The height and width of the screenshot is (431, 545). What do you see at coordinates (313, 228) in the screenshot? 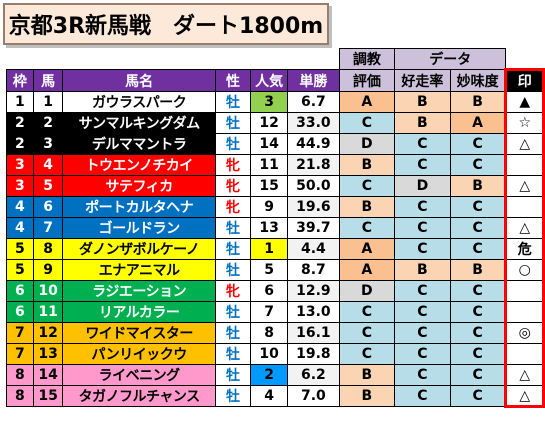
I see `odds-cell: 39.7` at bounding box center [313, 228].